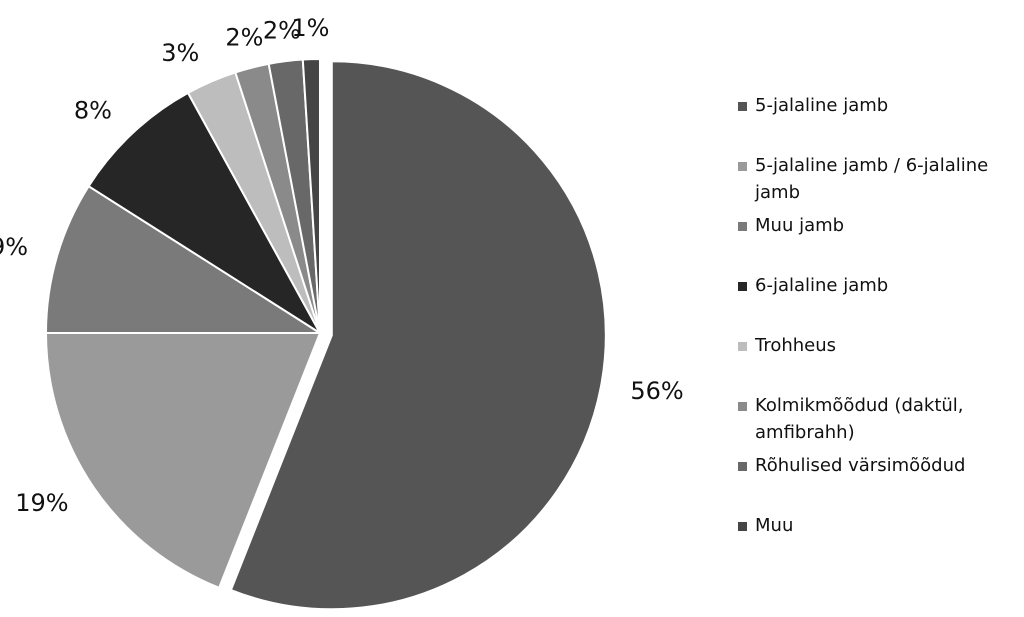  What do you see at coordinates (874, 305) in the screenshot?
I see `legend-item: 6-jalaline jamb` at bounding box center [874, 305].